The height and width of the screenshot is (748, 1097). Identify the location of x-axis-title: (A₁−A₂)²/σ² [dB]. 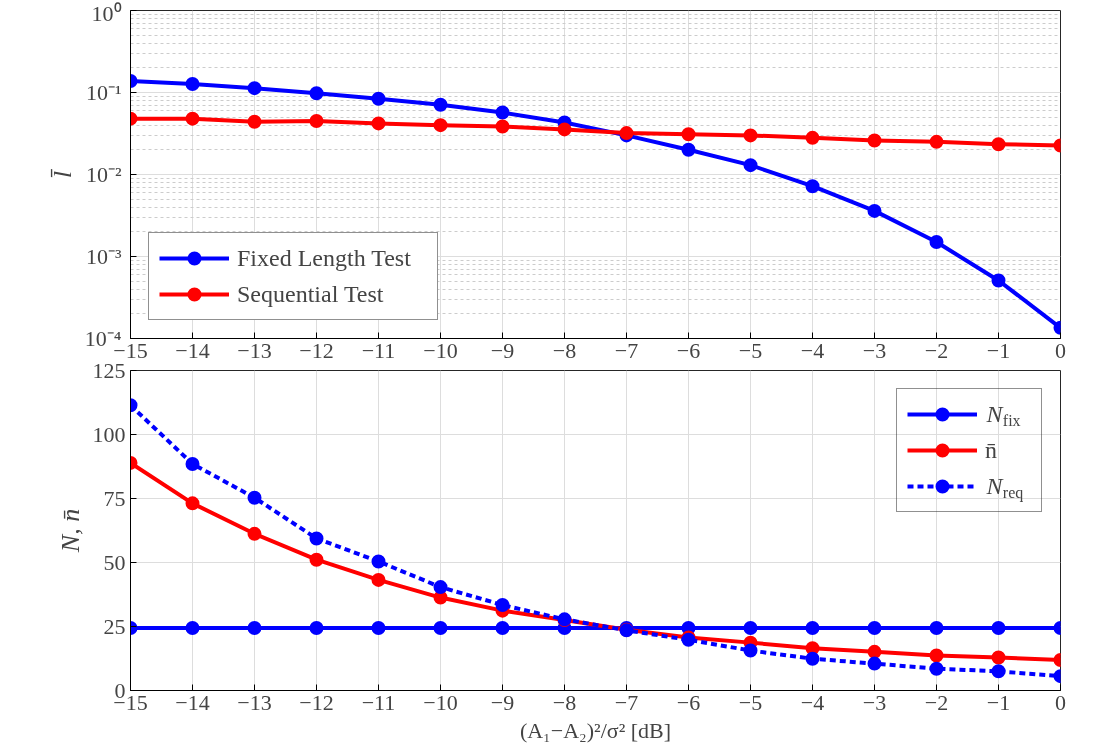
(595, 730).